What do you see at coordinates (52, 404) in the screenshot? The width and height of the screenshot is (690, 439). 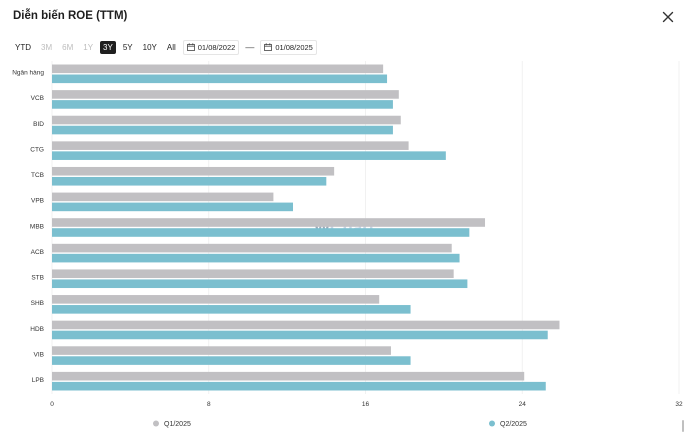 I see `x-tick-label: 0` at bounding box center [52, 404].